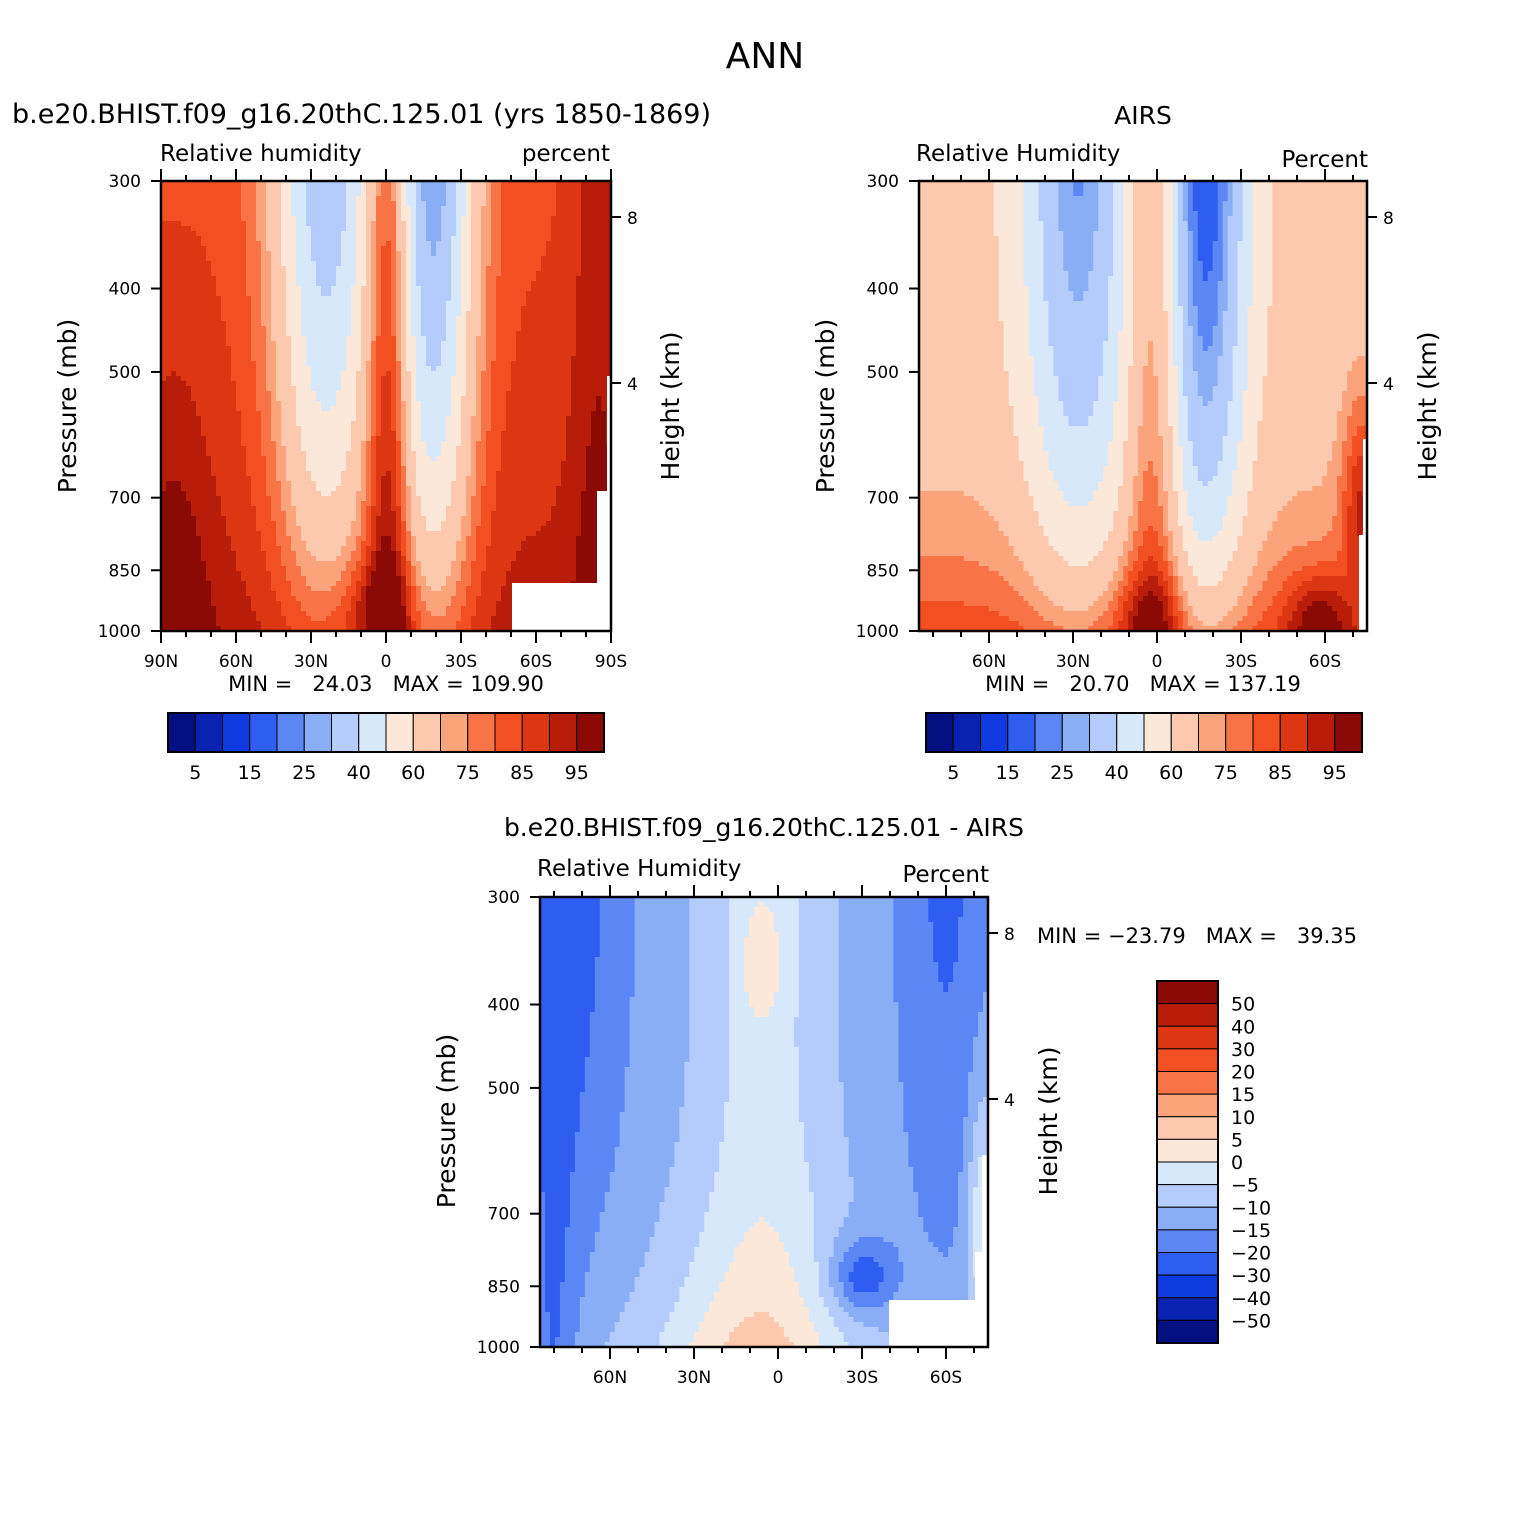  I want to click on variable-label: Relative humidity, so click(261, 154).